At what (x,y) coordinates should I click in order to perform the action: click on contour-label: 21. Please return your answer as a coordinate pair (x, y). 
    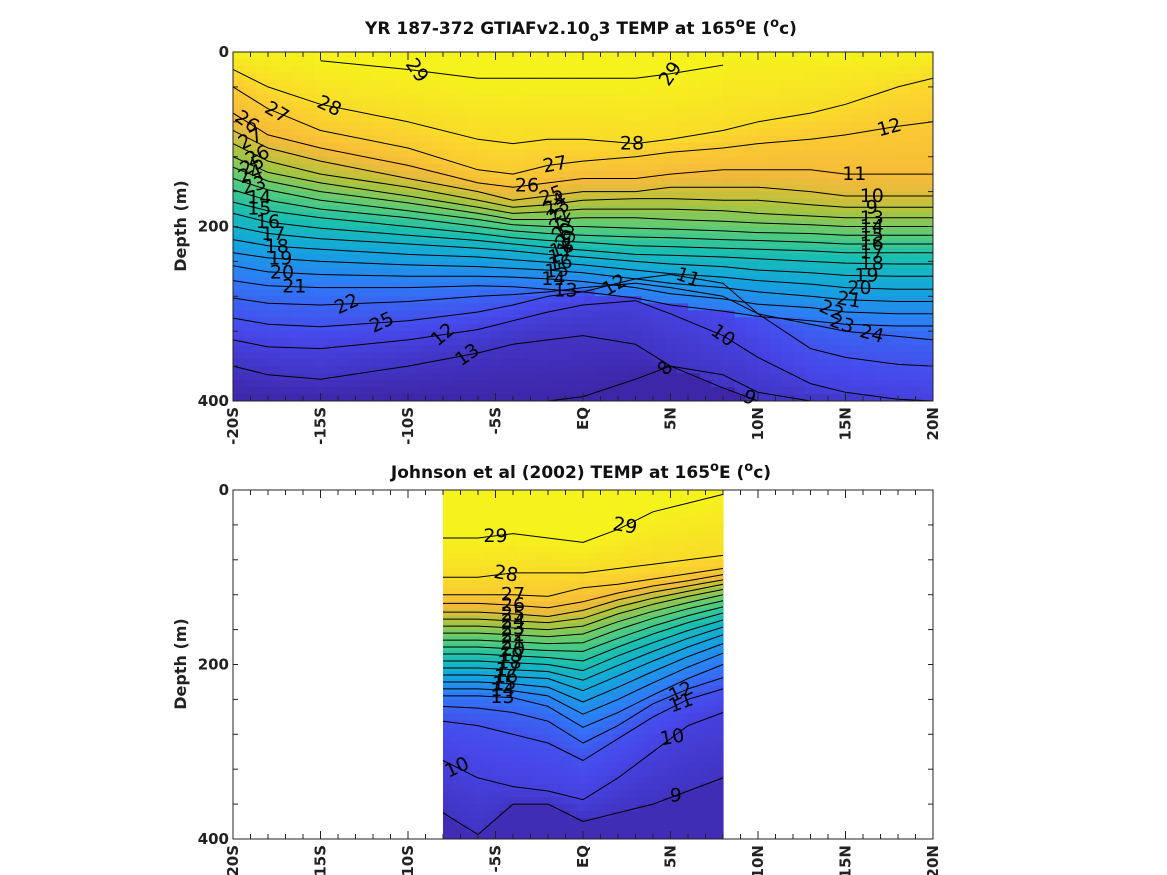
    Looking at the image, I should click on (294, 287).